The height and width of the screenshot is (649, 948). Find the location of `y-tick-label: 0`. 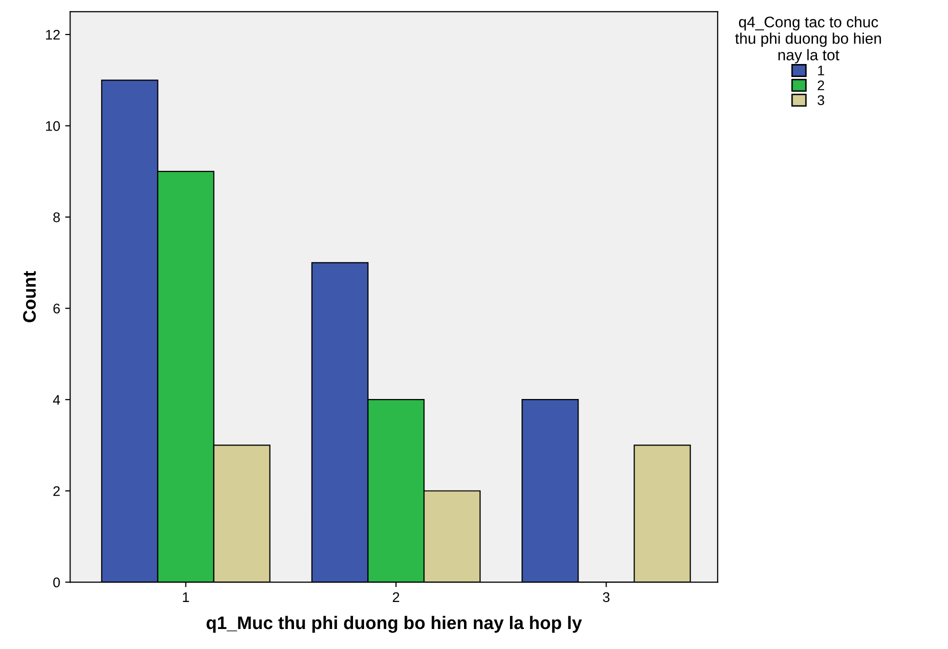

y-tick-label: 0 is located at coordinates (56, 582).